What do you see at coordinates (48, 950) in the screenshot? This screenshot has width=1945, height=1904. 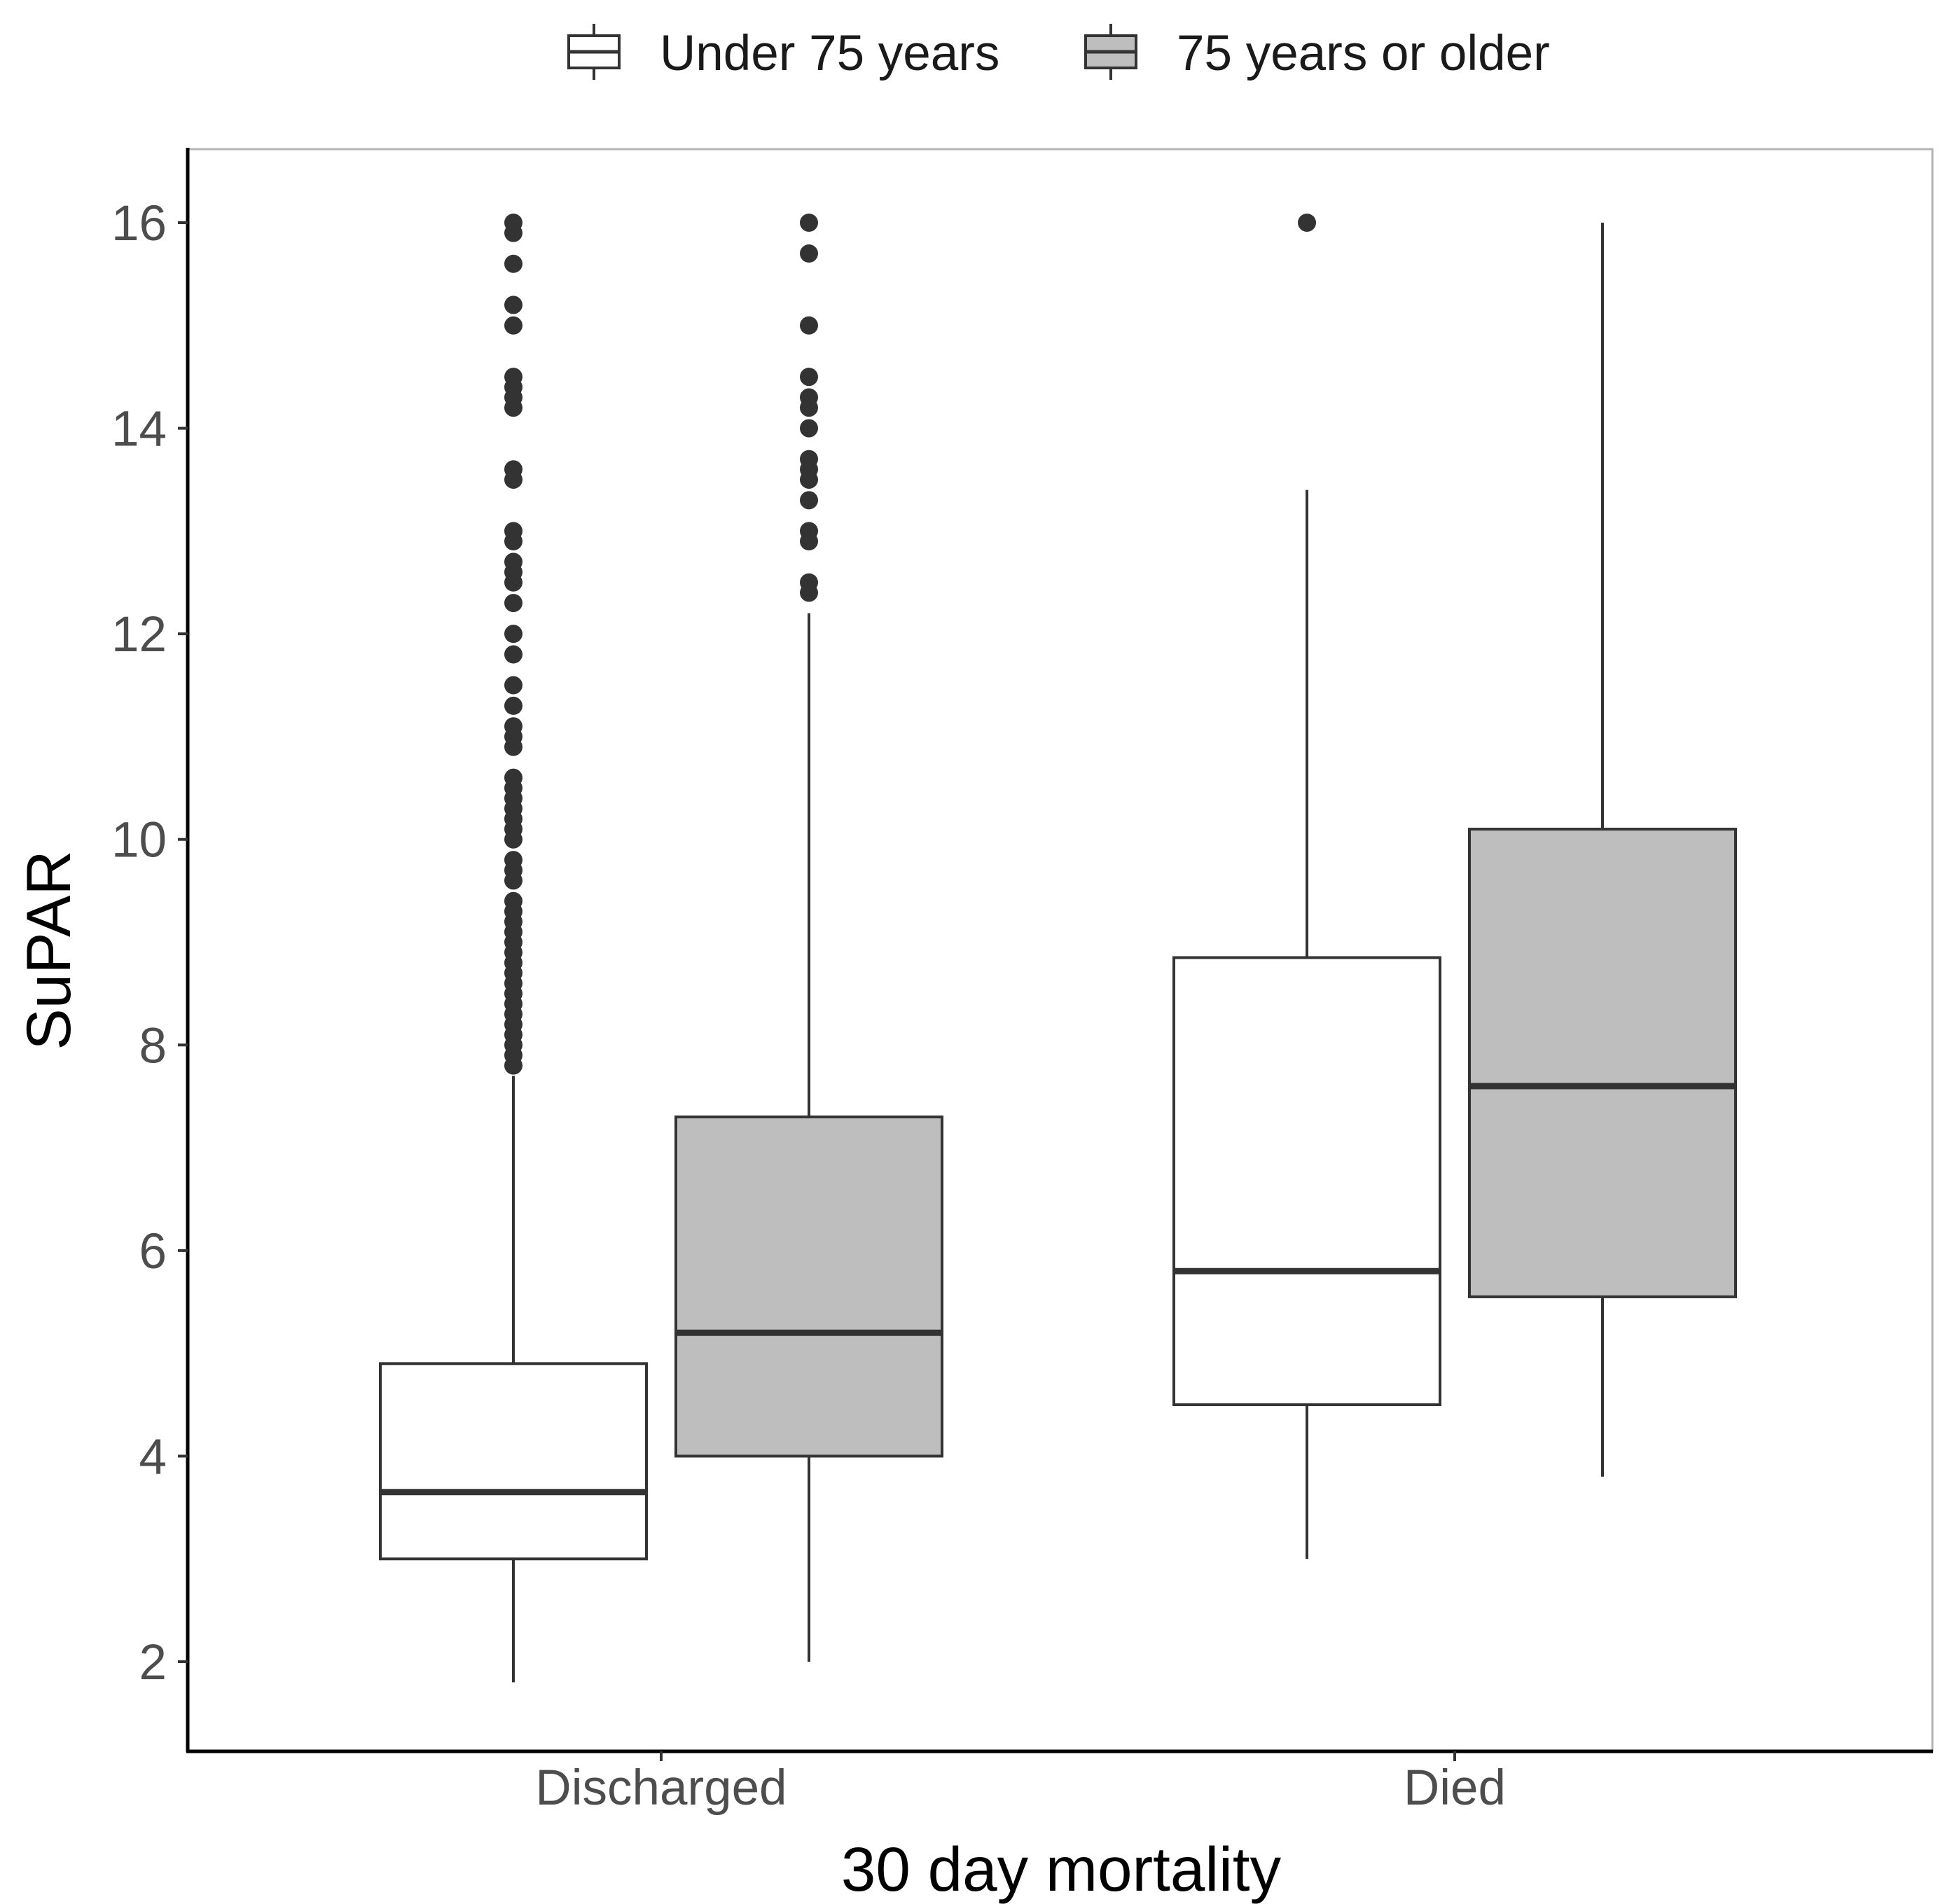 I see `y-axis-title: SuPAR` at bounding box center [48, 950].